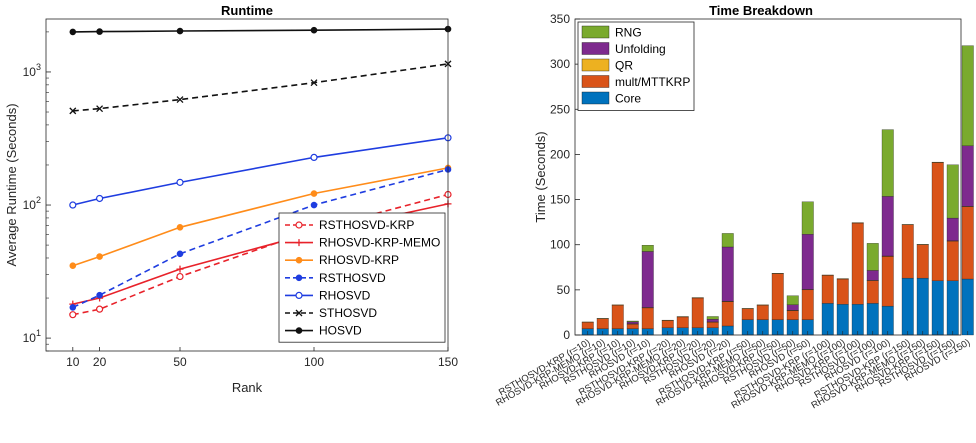 The image size is (976, 443). I want to click on runtime-y-axis-label: Average Runtime (Seconds), so click(11, 184).